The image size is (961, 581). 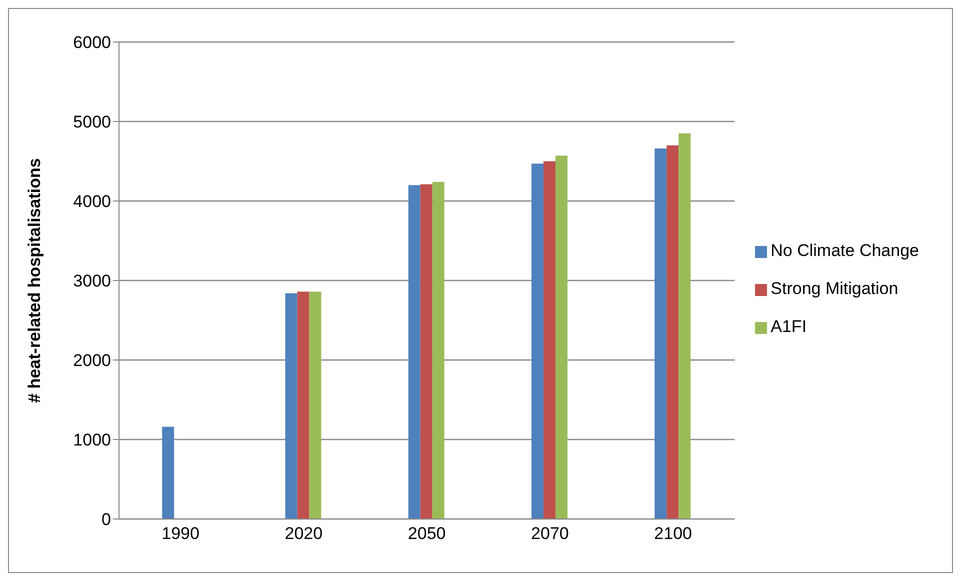 I want to click on legend-label: A1FI, so click(x=788, y=326).